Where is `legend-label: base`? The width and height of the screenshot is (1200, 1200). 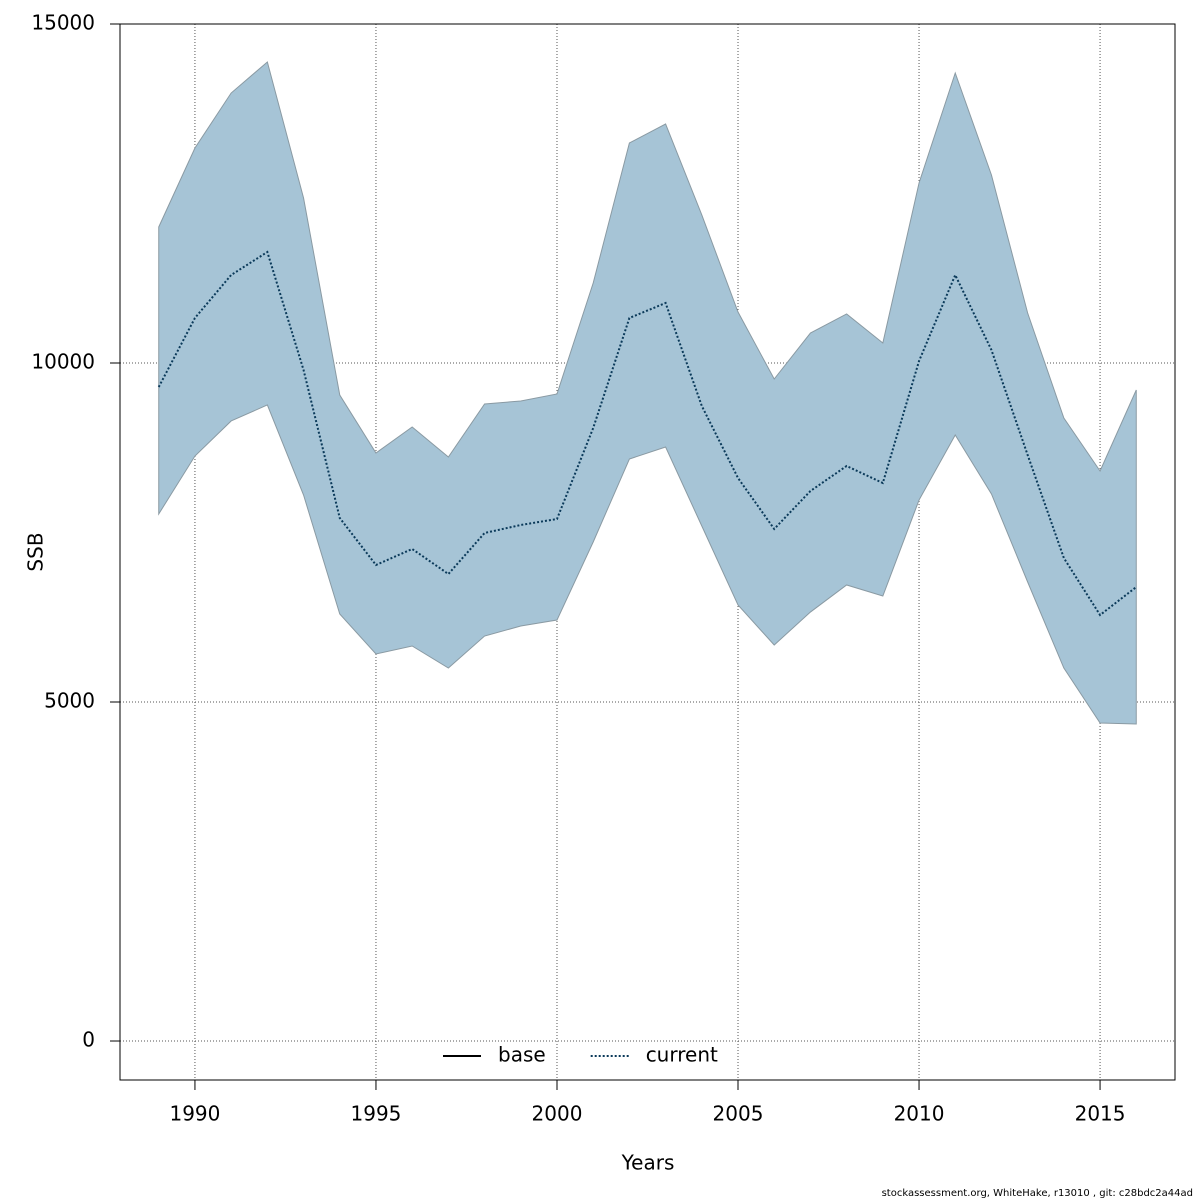 legend-label: base is located at coordinates (522, 1055).